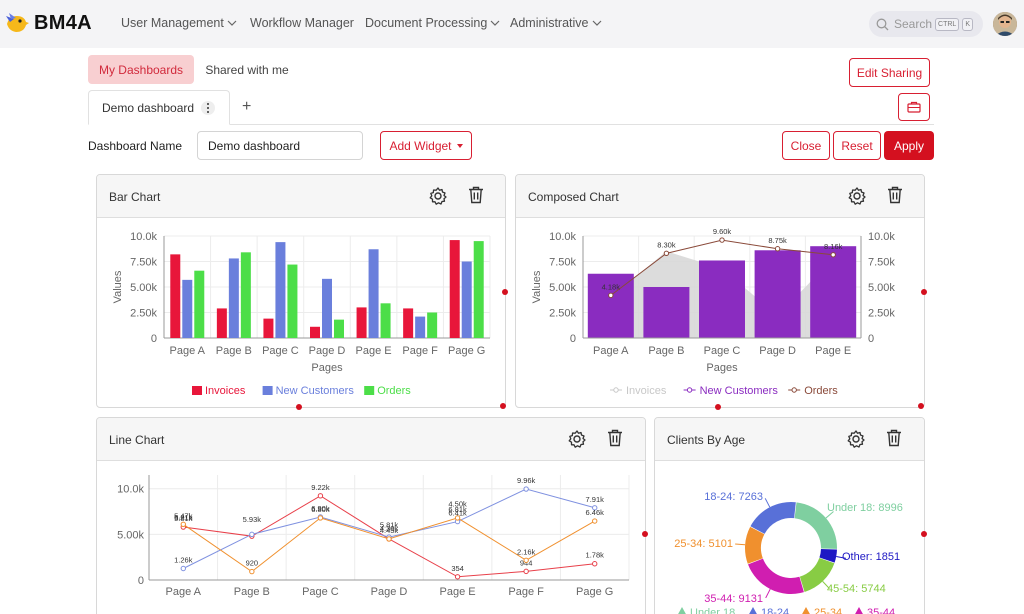 The height and width of the screenshot is (614, 1024). I want to click on add-widget-button: Add Widget, so click(426, 145).